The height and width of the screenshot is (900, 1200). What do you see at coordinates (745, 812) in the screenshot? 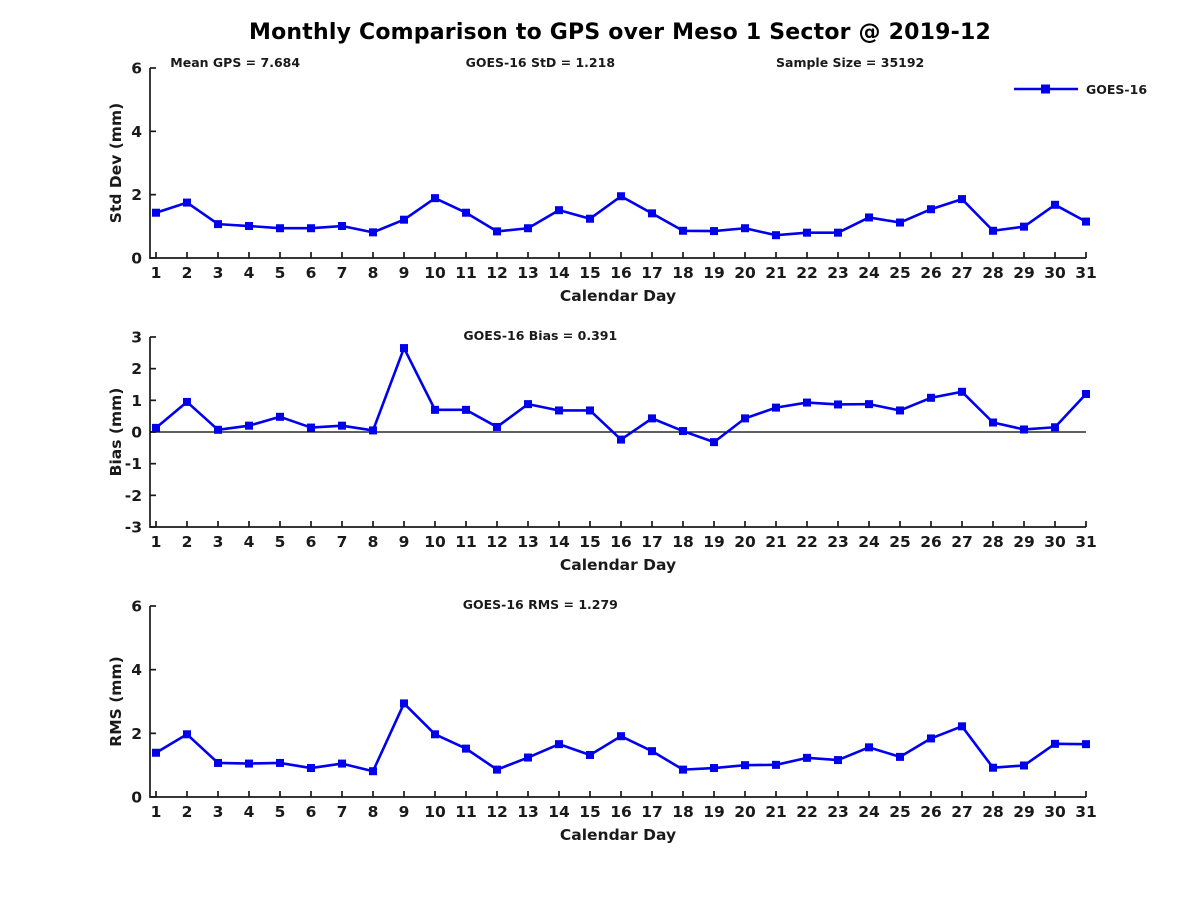
I see `rms-x-tick-label: 20` at bounding box center [745, 812].